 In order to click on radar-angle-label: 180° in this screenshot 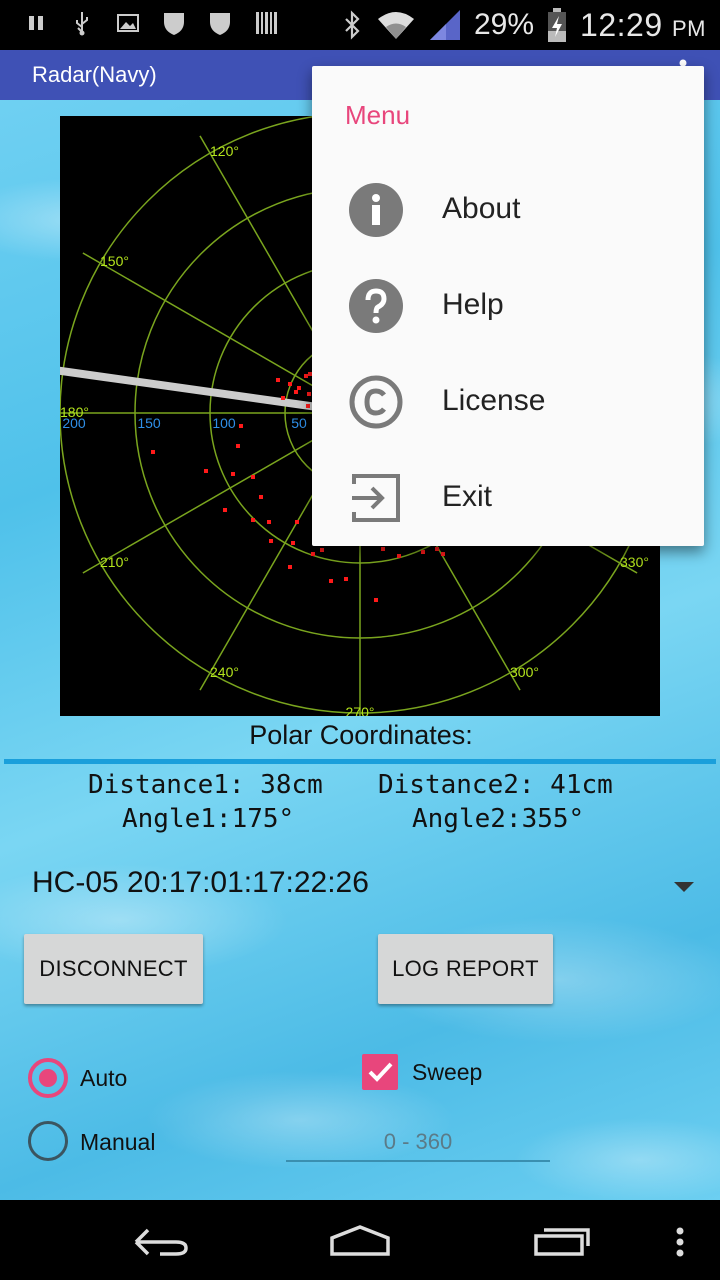, I will do `click(74, 412)`.